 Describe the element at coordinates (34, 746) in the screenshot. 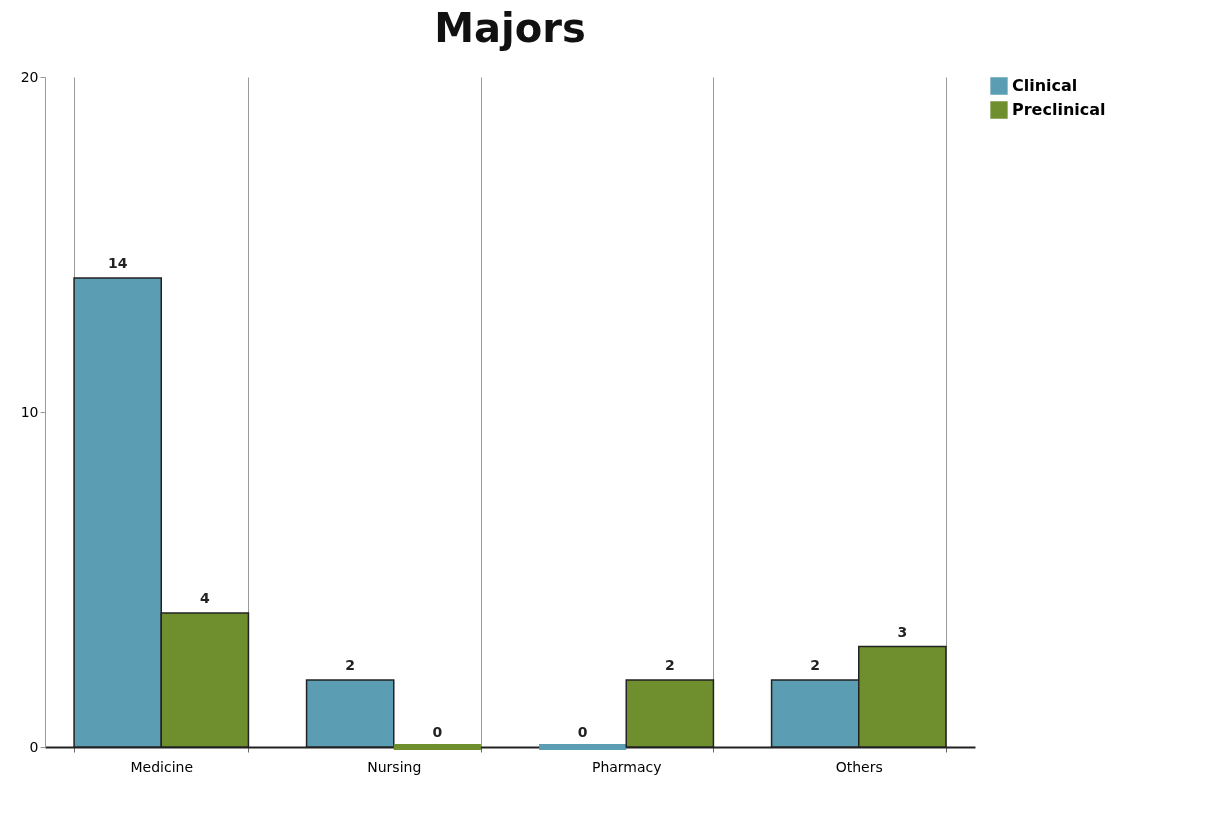

I see `y-tick-label: 0` at that location.